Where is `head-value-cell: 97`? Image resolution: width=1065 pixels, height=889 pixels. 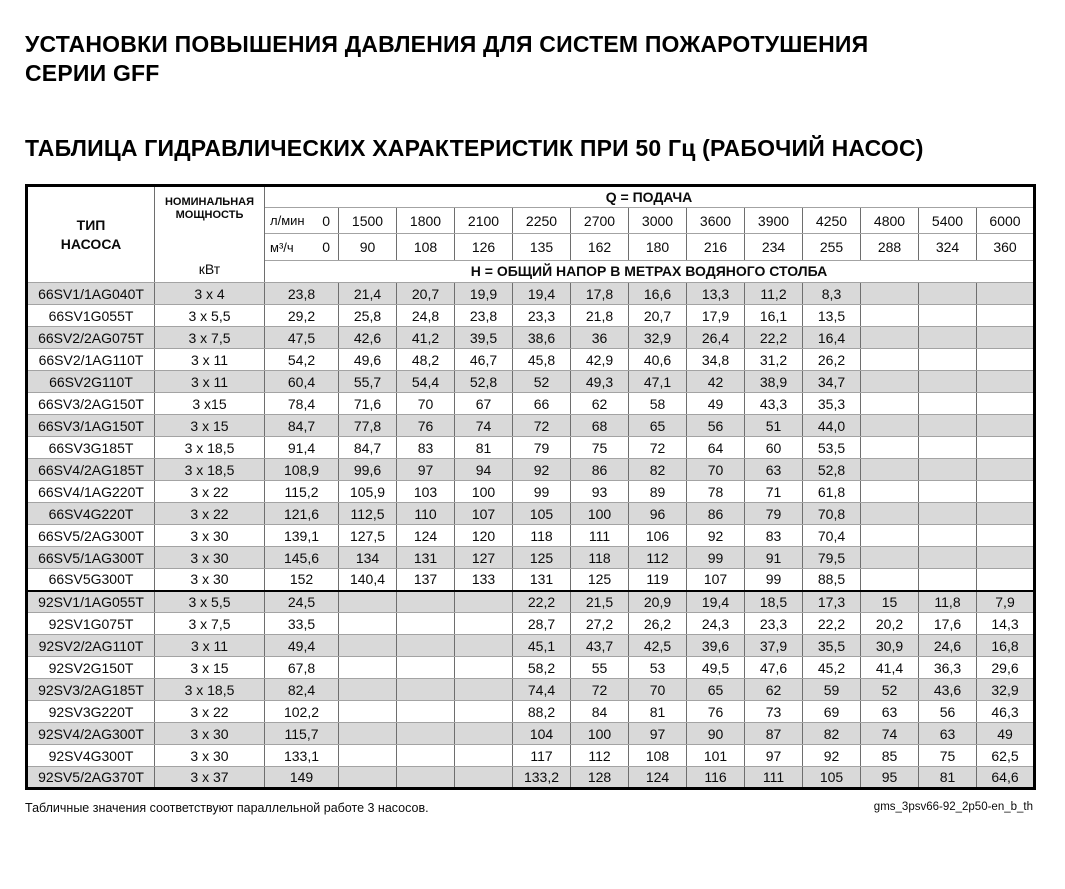
head-value-cell: 97 is located at coordinates (773, 755).